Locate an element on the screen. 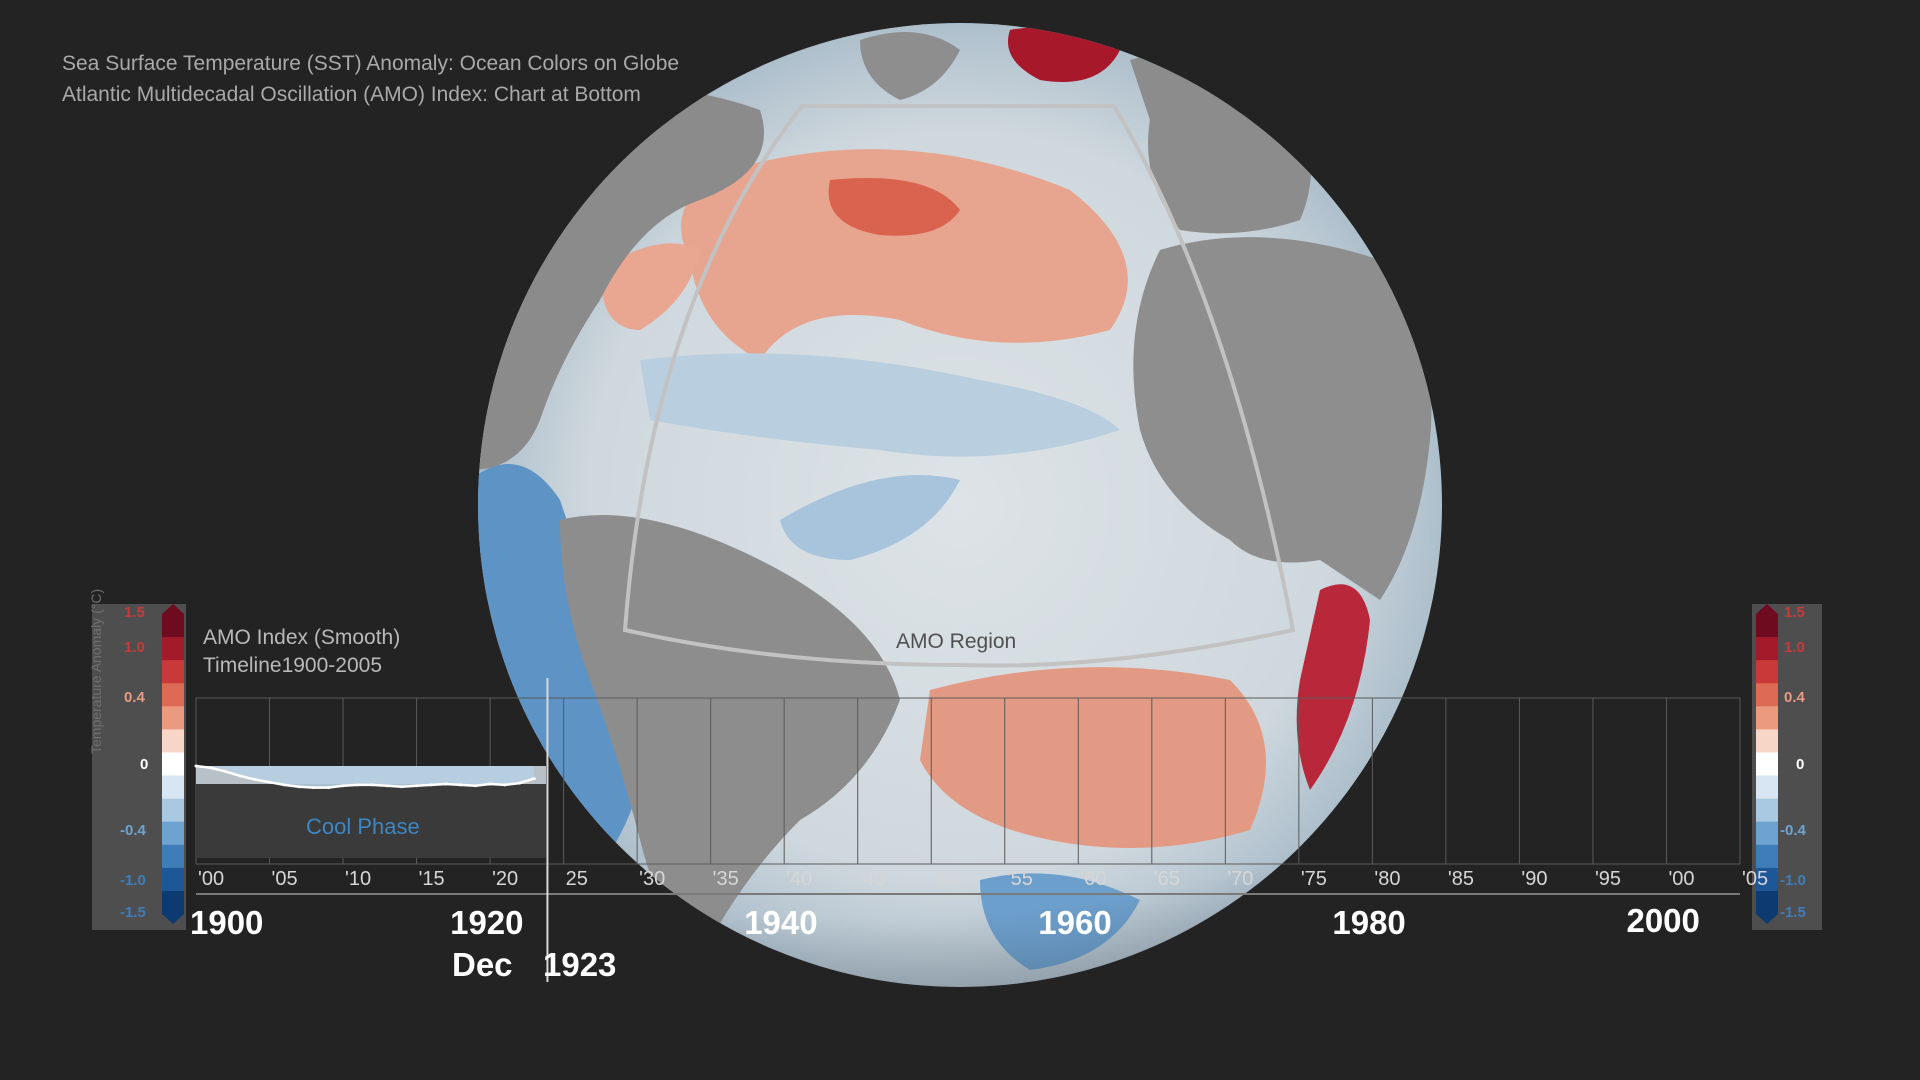  amo-chart-subtitle: Timeline1900-2005 is located at coordinates (293, 665).